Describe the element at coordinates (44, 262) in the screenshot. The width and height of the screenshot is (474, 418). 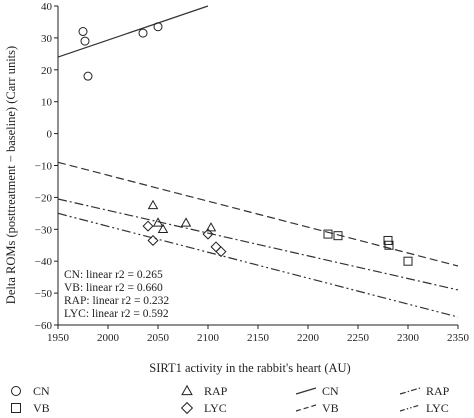
I see `y-tick-label: −40` at that location.